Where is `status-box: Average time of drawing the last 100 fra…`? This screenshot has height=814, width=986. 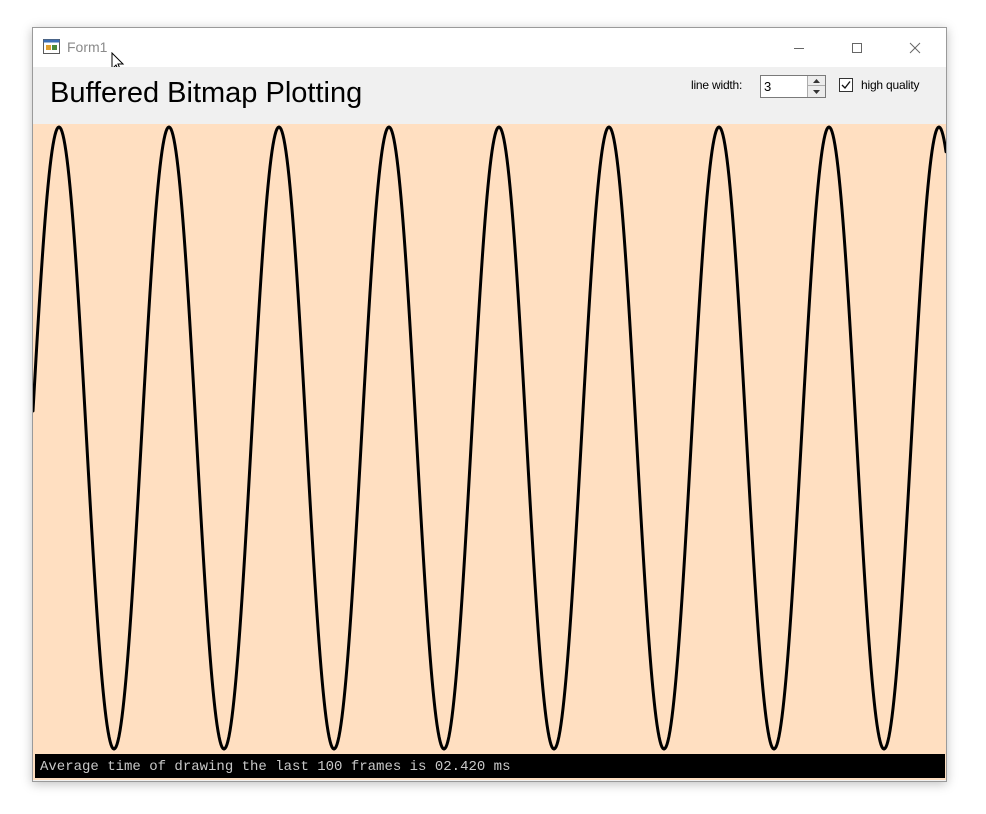 status-box: Average time of drawing the last 100 fra… is located at coordinates (490, 766).